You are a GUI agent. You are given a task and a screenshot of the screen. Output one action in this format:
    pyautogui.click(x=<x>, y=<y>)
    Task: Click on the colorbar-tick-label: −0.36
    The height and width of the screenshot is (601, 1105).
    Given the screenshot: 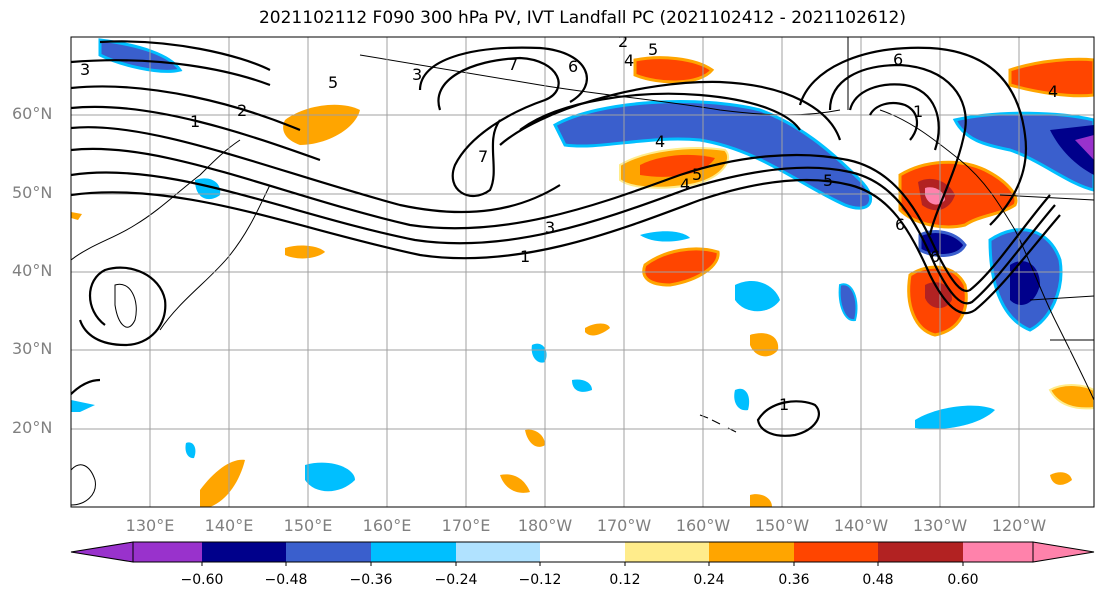 What is the action you would take?
    pyautogui.click(x=371, y=580)
    